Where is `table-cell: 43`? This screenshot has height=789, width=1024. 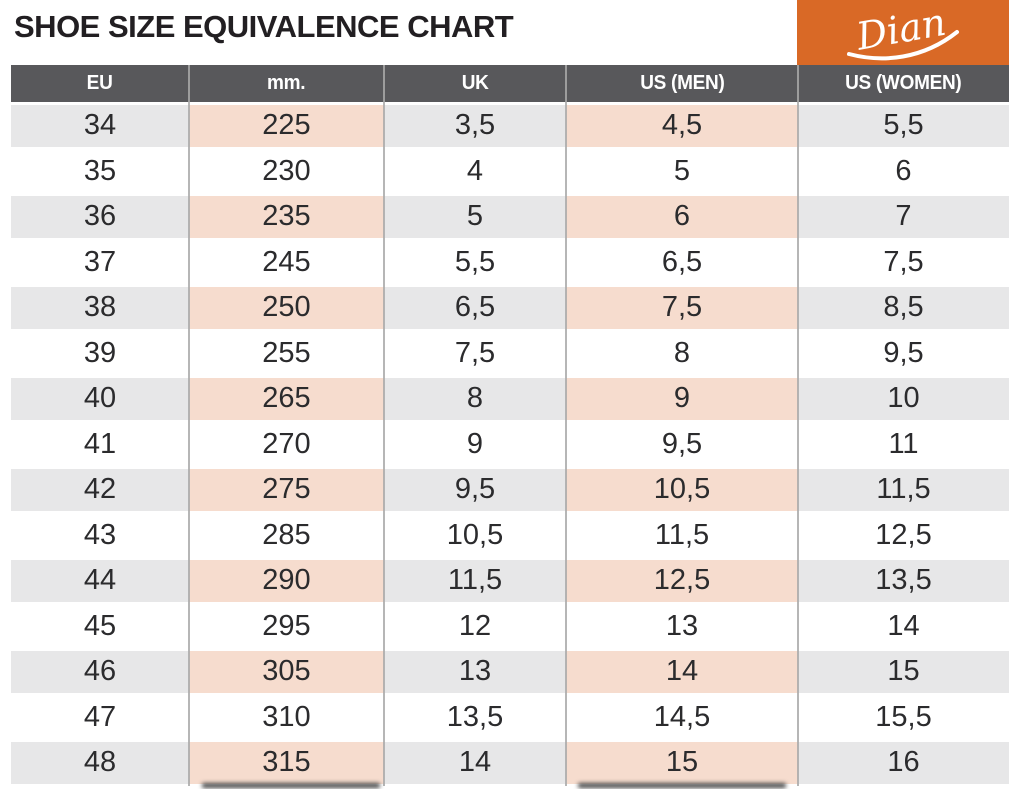 table-cell: 43 is located at coordinates (100, 535).